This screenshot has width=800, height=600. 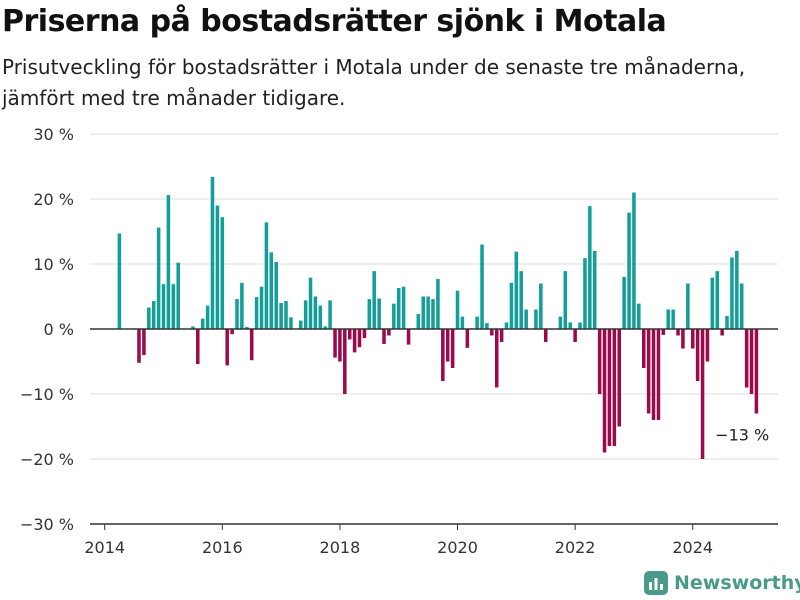 What do you see at coordinates (47, 524) in the screenshot?
I see `y-tick-label: −30 %` at bounding box center [47, 524].